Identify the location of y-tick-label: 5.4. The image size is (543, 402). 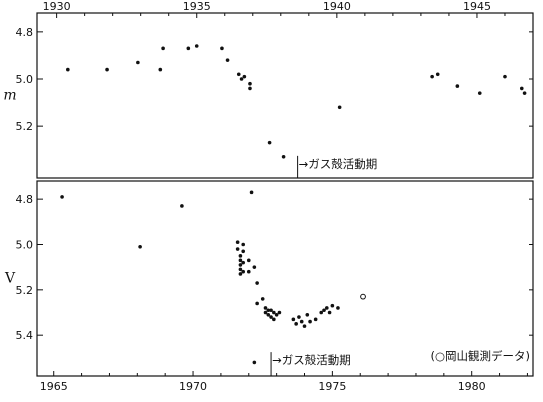
(25, 335).